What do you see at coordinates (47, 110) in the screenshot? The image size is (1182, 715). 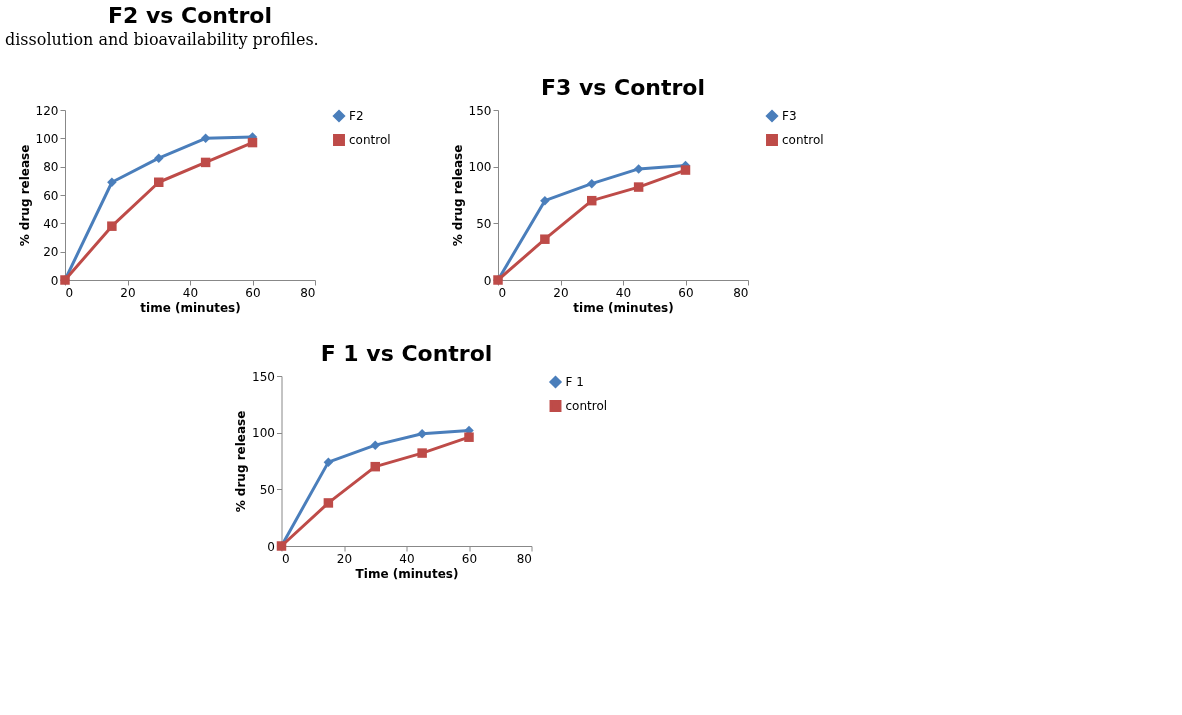 I see `y-tick-label: 120` at bounding box center [47, 110].